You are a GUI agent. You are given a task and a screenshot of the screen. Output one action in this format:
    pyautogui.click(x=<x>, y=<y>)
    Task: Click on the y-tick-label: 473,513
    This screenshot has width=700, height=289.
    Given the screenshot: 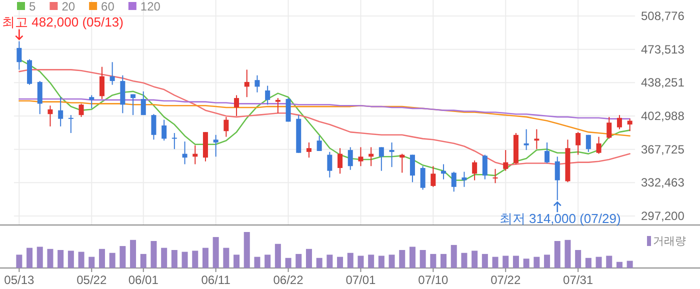 What is the action you would take?
    pyautogui.click(x=663, y=49)
    